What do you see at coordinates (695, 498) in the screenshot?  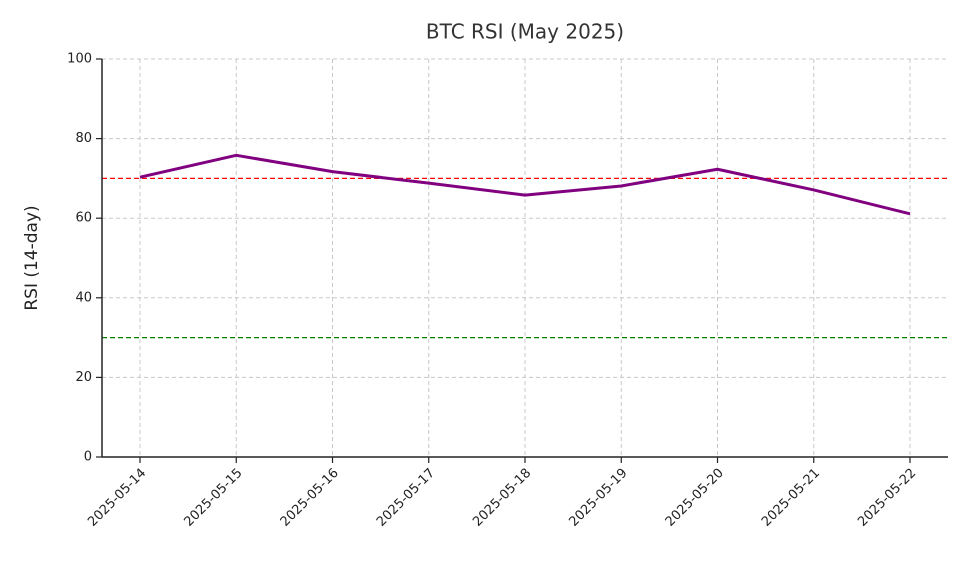 I see `x-tick-label: 2025-05-20` at bounding box center [695, 498].